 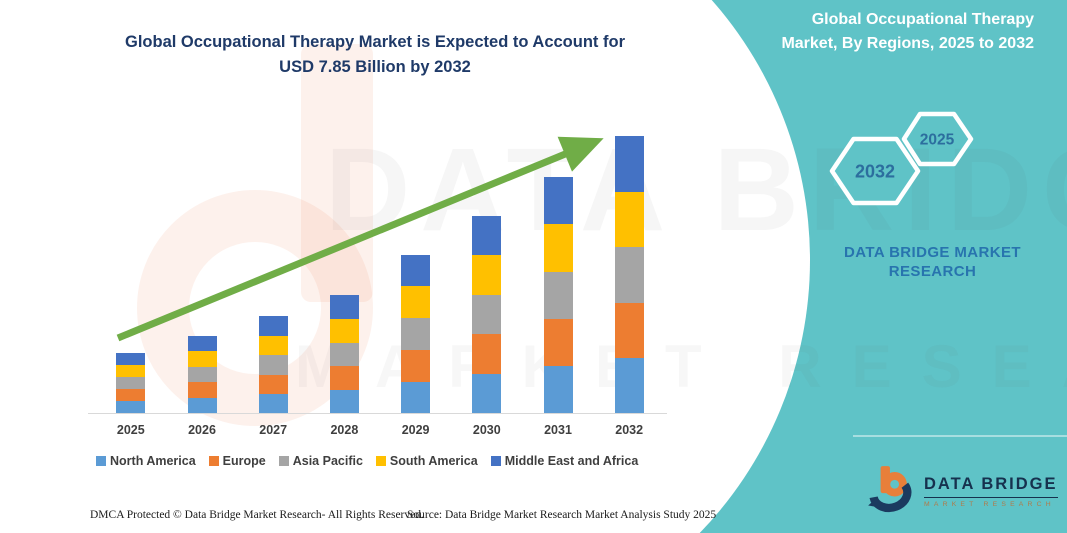 What do you see at coordinates (558, 430) in the screenshot?
I see `x-axis-label-2031: 2031` at bounding box center [558, 430].